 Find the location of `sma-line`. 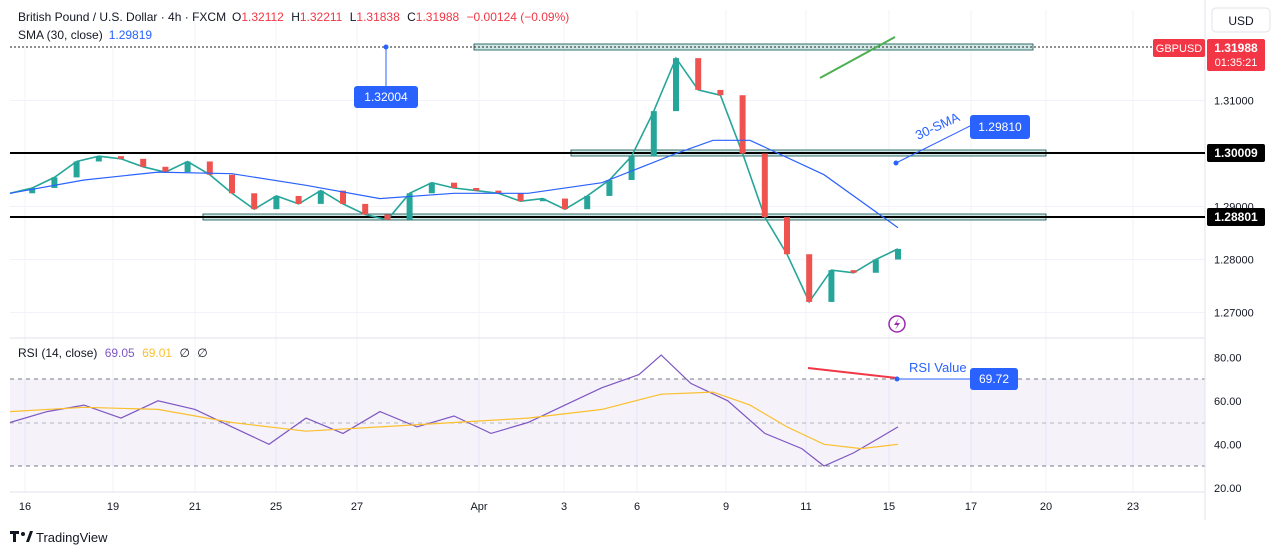

sma-line is located at coordinates (454, 184).